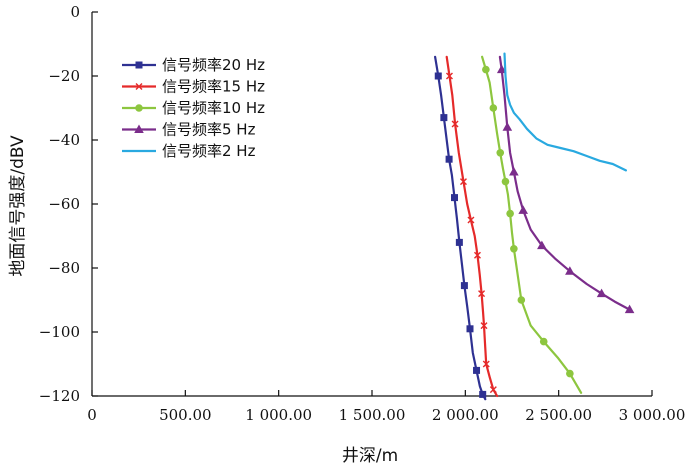 This screenshot has height=467, width=700. I want to click on x-tick-label: 2 500.00, so click(558, 415).